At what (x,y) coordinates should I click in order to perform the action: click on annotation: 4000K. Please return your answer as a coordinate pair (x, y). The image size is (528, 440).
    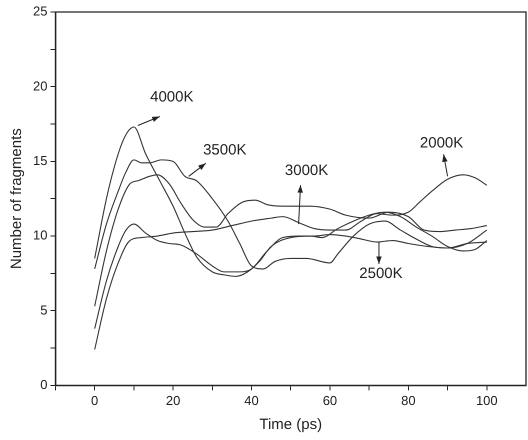
    Looking at the image, I should click on (172, 97).